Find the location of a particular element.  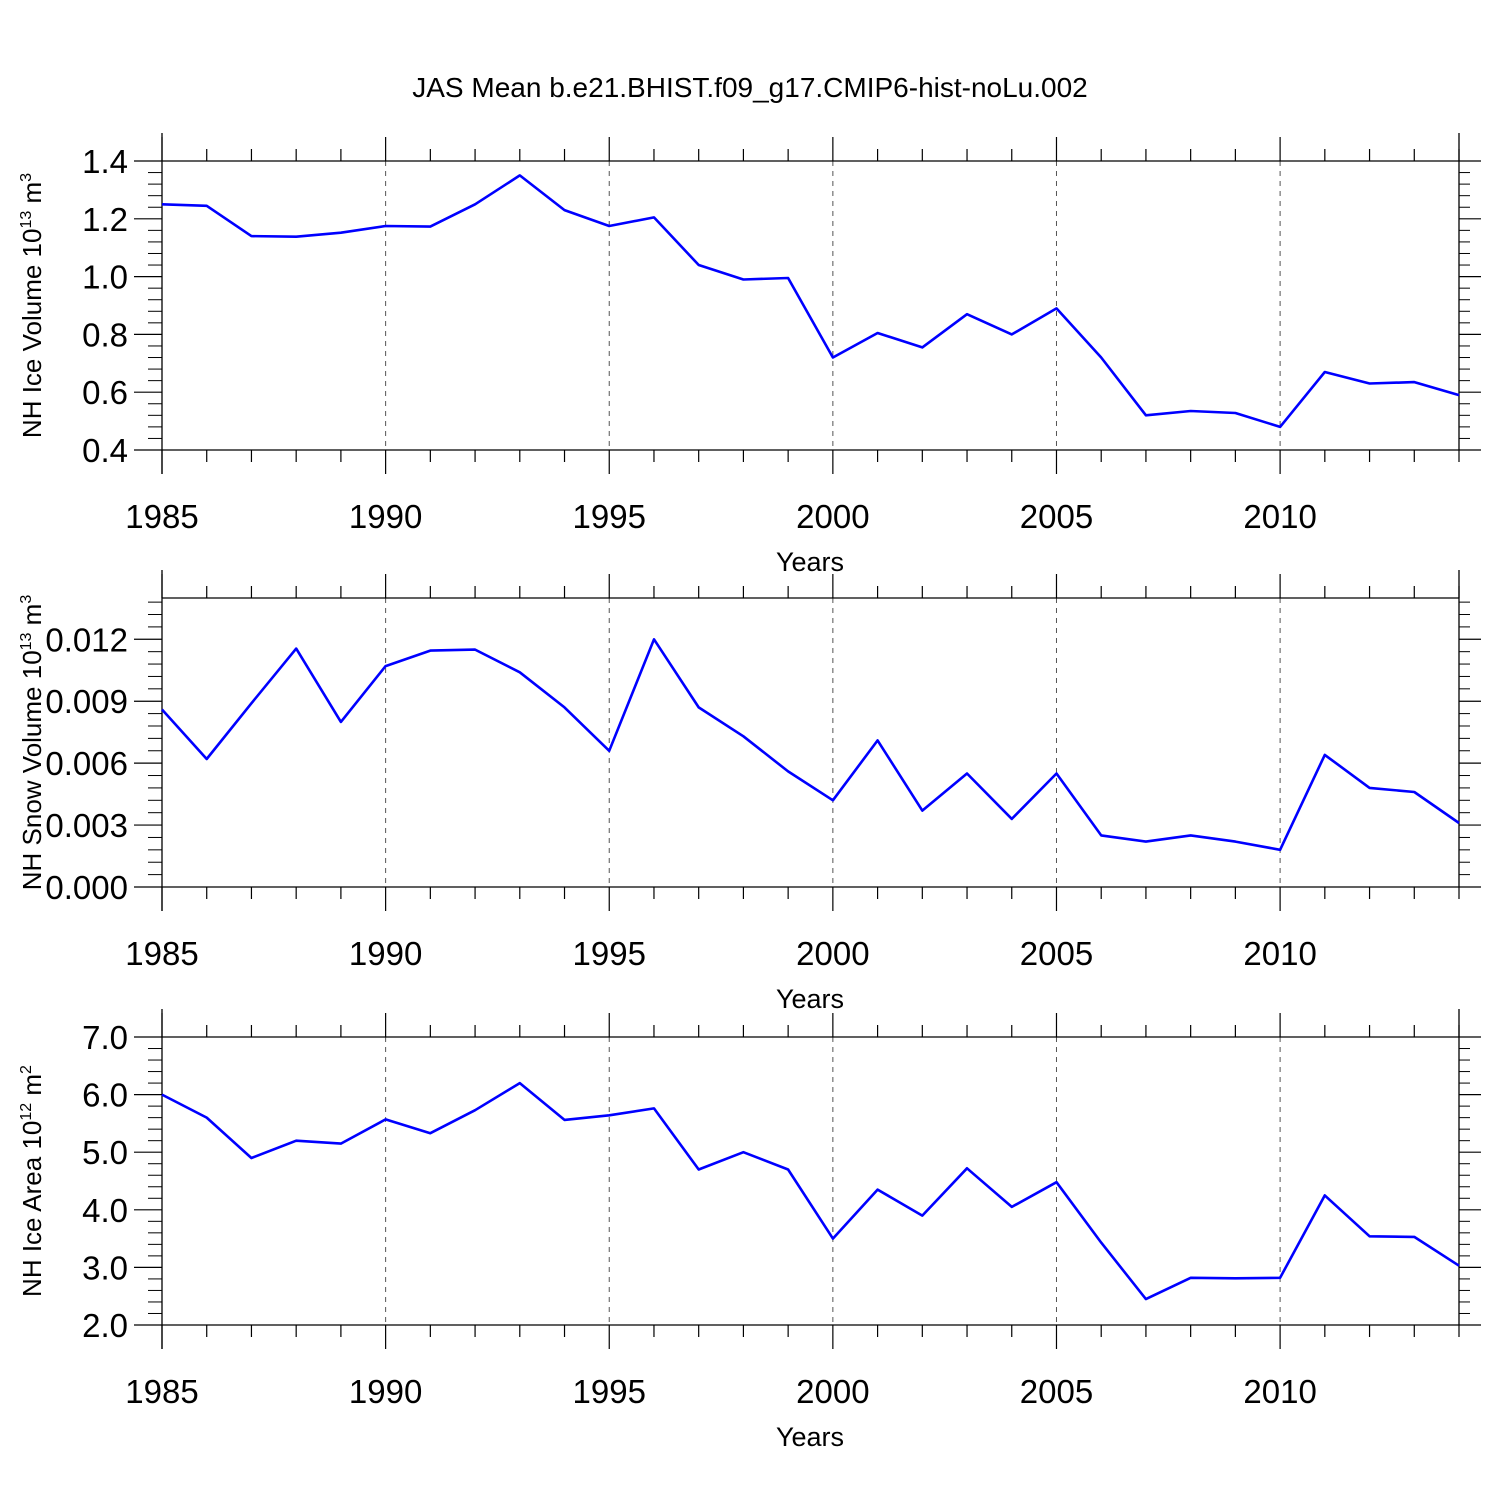

y-tick-label: 3.0 is located at coordinates (105, 1267).